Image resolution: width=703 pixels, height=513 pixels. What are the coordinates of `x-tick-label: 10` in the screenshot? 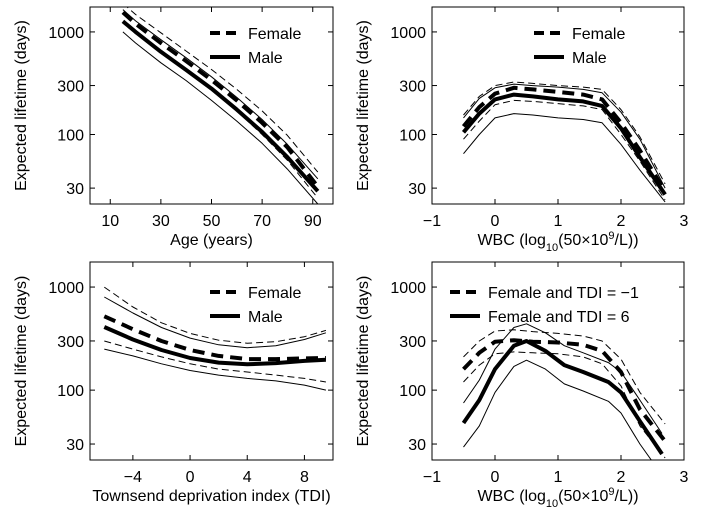 It's located at (110, 221).